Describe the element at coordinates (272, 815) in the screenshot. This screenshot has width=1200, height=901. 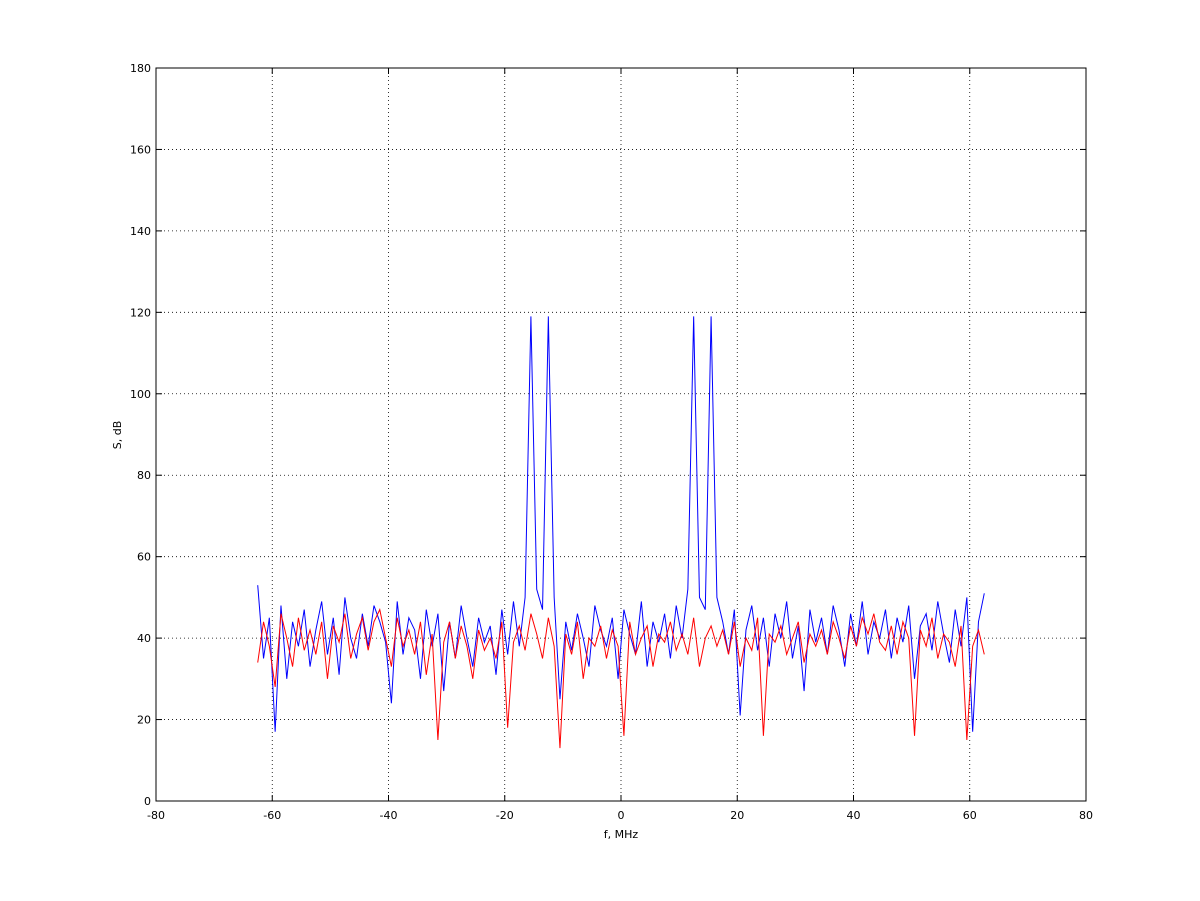
I see `x-tick-label: -60` at that location.